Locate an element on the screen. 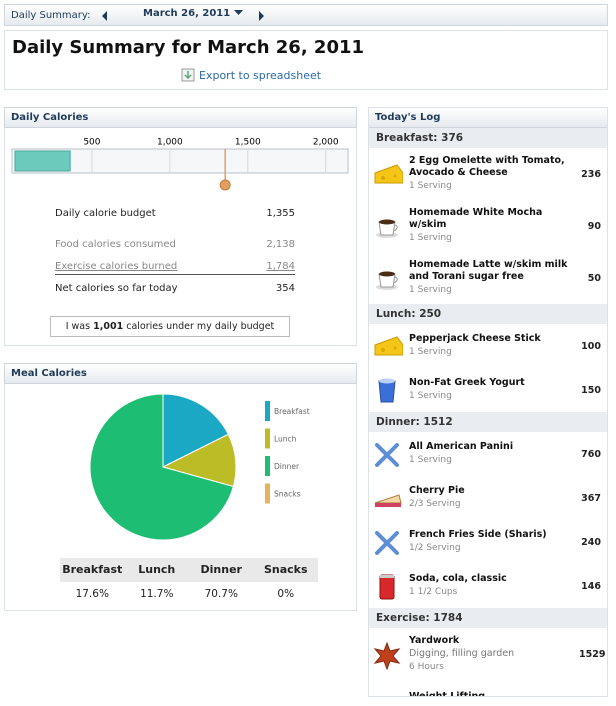 This screenshot has height=706, width=616. item-text: Non-Fat Greek Yogurt 1 Serving is located at coordinates (494, 390).